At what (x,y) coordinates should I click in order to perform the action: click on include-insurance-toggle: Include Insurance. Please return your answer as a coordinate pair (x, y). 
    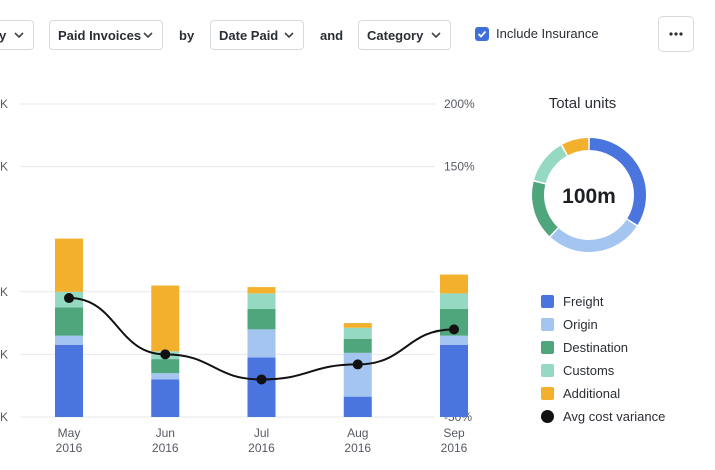
    Looking at the image, I should click on (537, 33).